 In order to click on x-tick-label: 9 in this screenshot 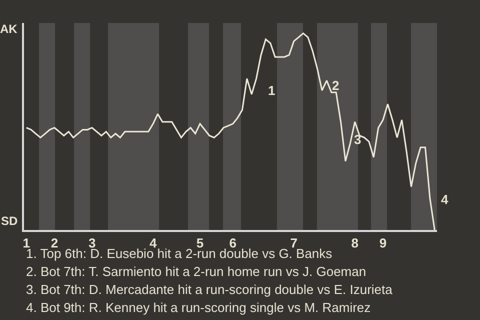, I will do `click(383, 243)`.